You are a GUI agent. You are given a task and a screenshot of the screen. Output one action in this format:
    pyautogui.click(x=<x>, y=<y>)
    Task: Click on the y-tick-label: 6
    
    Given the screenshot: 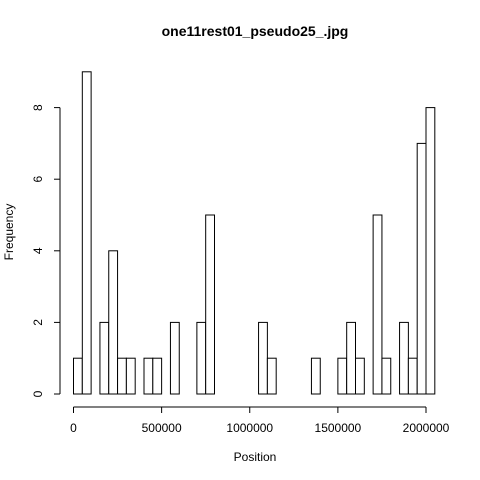 What is the action you would take?
    pyautogui.click(x=38, y=179)
    